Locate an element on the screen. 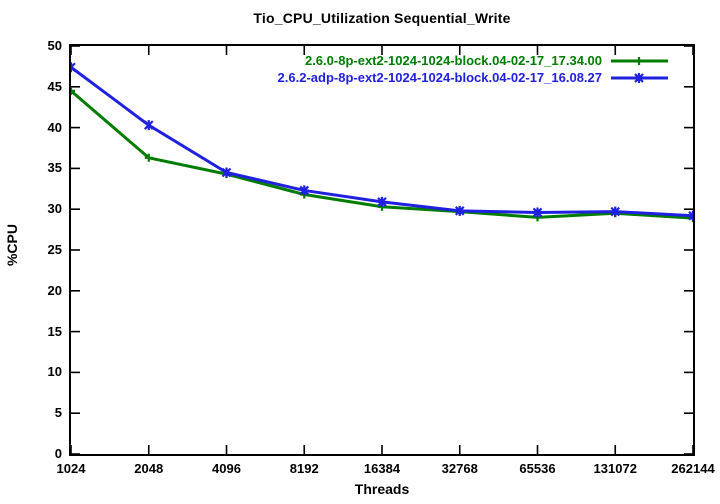  y-tick-label: 10 is located at coordinates (54, 372).